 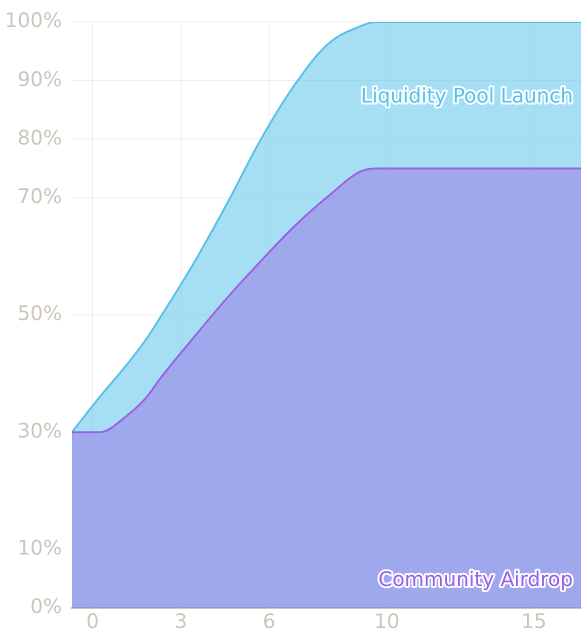 I want to click on x-tick-label: 3, so click(x=181, y=621).